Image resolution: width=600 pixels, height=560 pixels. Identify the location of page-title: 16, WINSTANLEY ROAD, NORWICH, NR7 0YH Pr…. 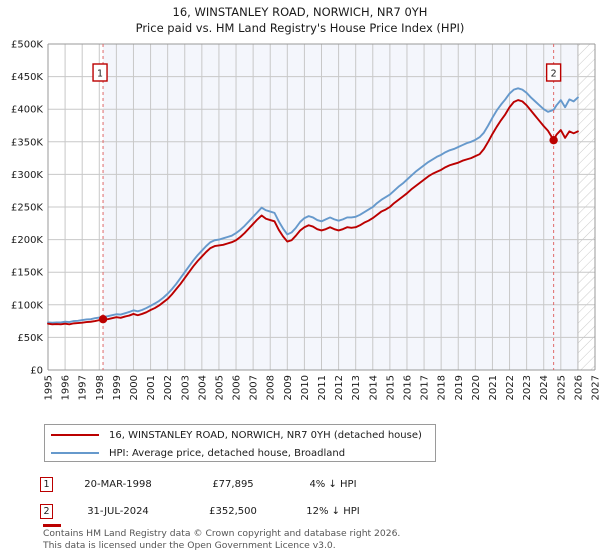
(300, 20).